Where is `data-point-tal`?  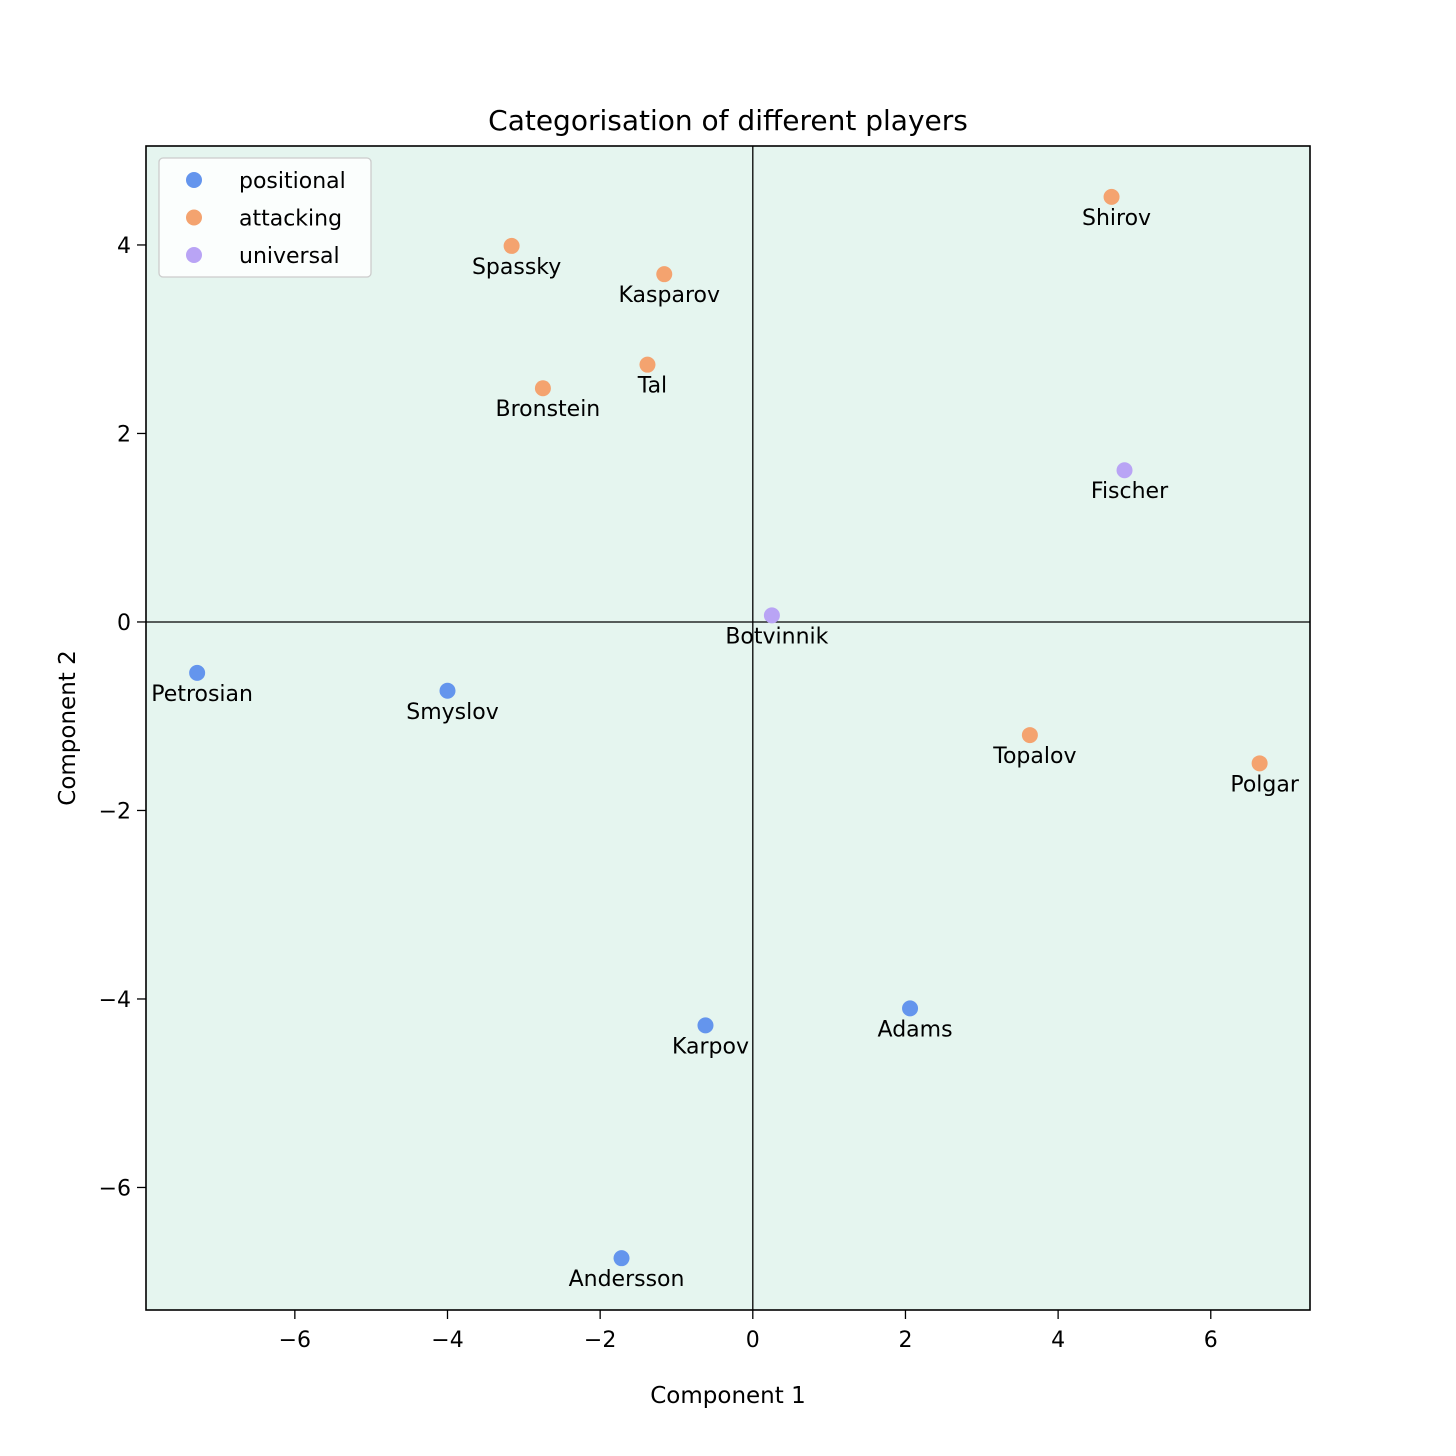 data-point-tal is located at coordinates (647, 364).